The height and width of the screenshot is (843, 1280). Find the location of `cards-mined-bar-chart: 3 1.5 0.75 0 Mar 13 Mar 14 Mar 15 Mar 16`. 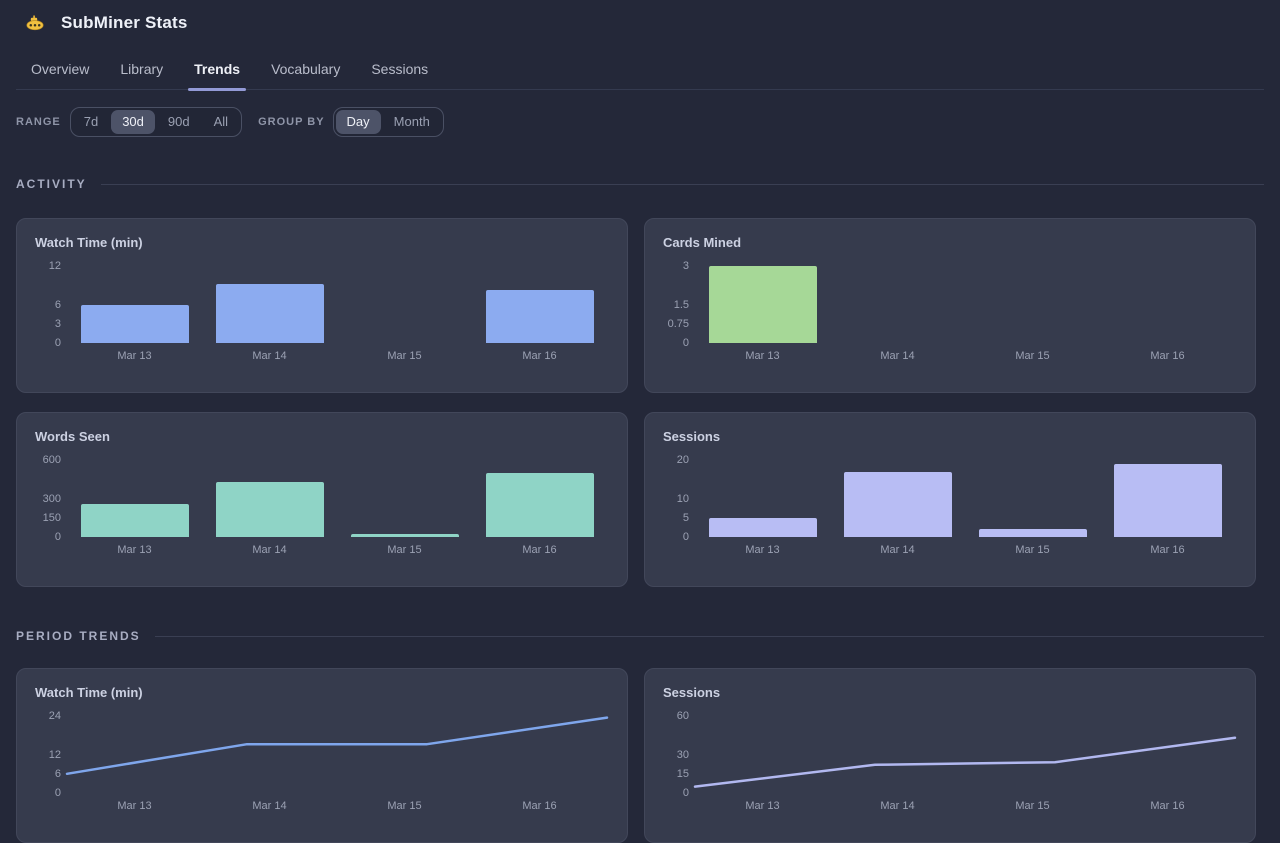

cards-mined-bar-chart: 3 1.5 0.75 0 Mar 13 Mar 14 Mar 15 Mar 16 is located at coordinates (950, 305).